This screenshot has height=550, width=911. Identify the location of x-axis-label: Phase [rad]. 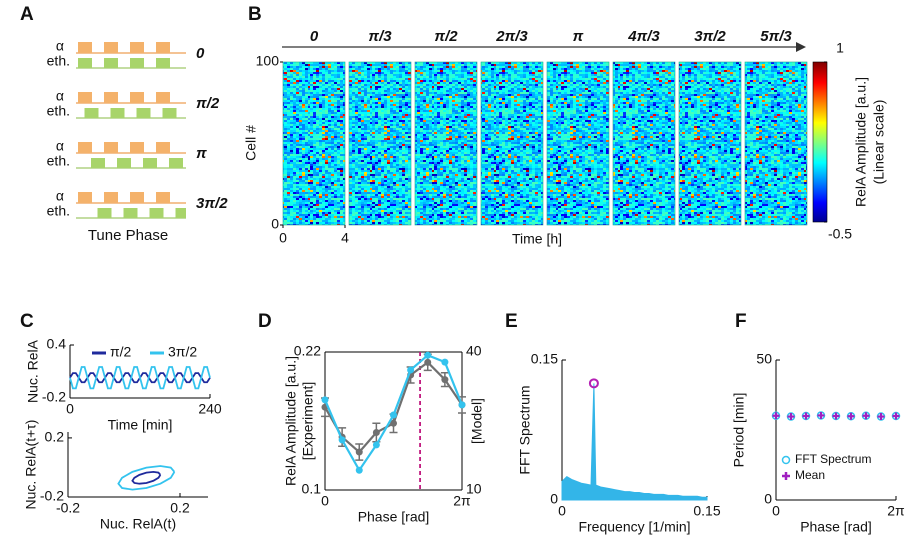
(394, 517).